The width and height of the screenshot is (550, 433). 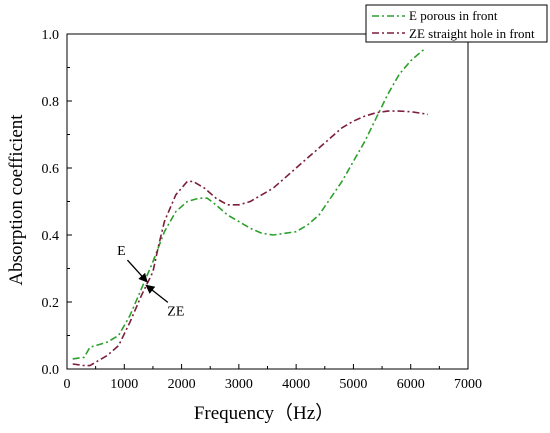 I want to click on x-tick-label: 6000, so click(x=411, y=384).